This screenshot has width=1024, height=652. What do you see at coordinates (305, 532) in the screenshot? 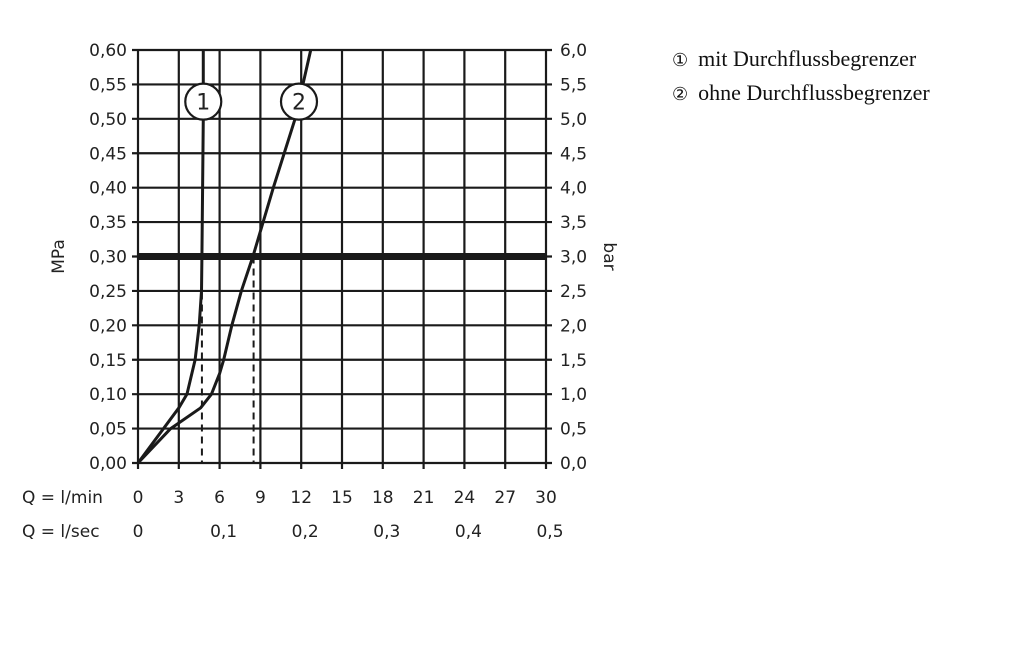
I see `x2-tick-label: 0,2` at bounding box center [305, 532].